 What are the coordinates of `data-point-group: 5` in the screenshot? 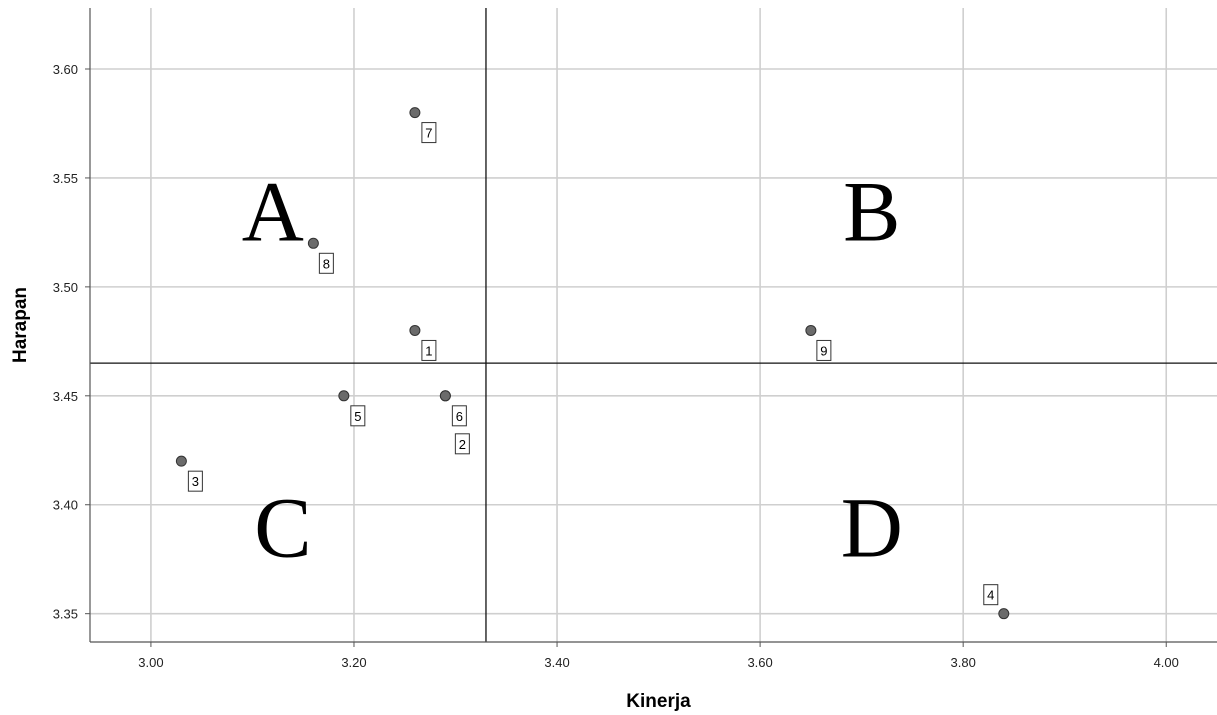 It's located at (352, 408).